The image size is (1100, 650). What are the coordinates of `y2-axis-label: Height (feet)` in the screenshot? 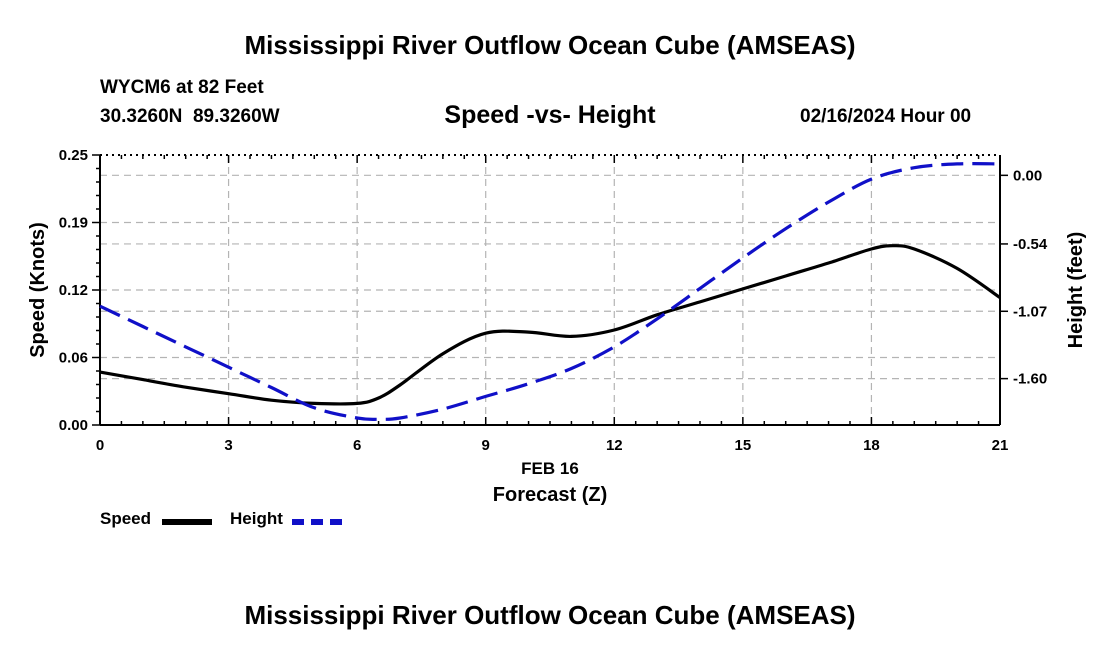 It's located at (1076, 290).